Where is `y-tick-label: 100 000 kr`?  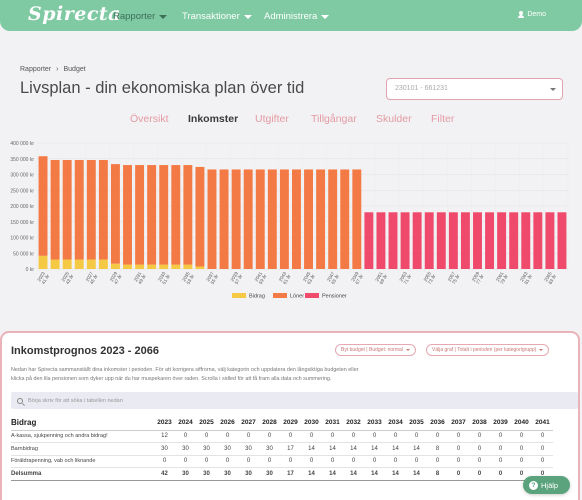 y-tick-label: 100 000 kr is located at coordinates (22, 239).